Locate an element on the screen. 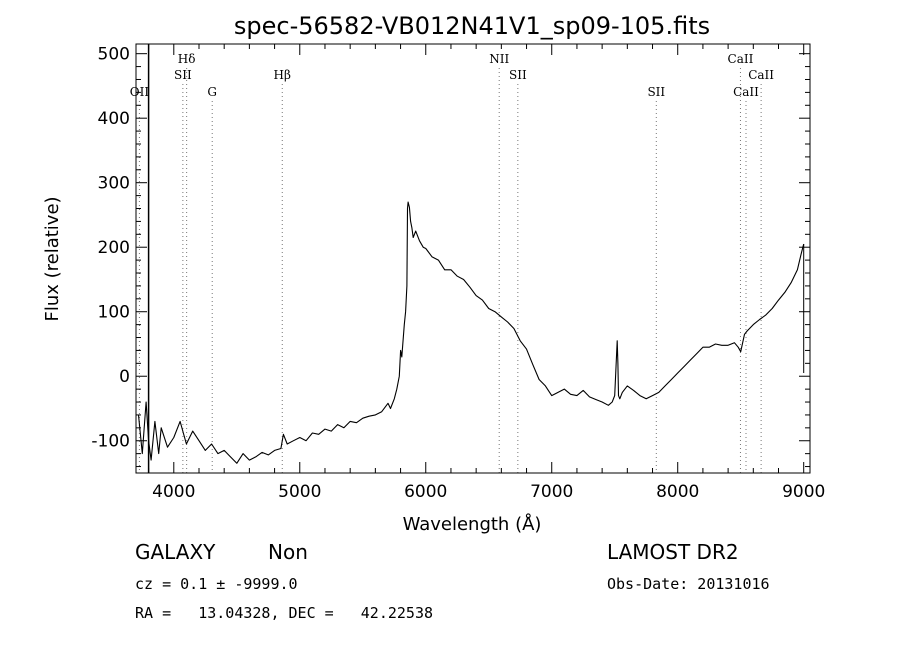 This screenshot has width=900, height=650. y-axis-label: Flux (relative) is located at coordinates (52, 258).